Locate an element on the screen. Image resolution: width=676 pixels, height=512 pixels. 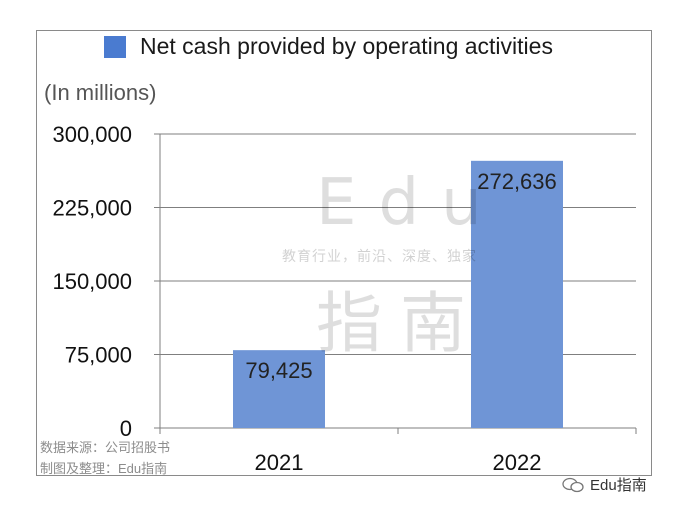
legend-swatch is located at coordinates (115, 46).